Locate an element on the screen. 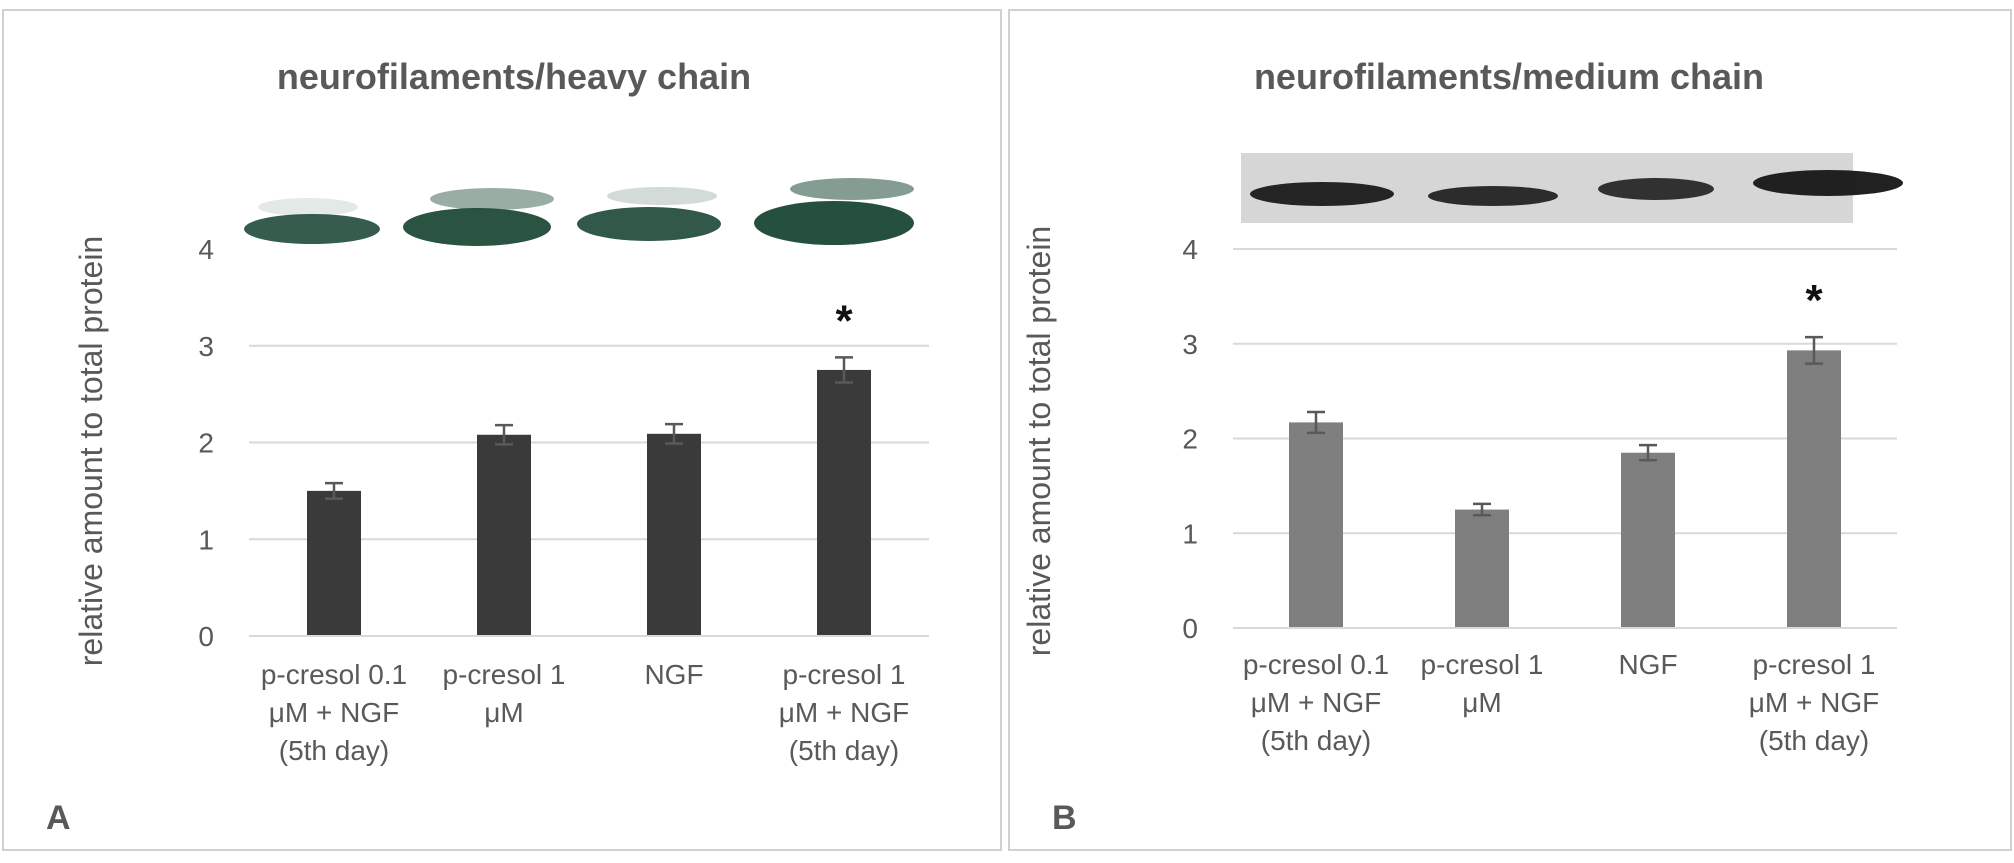 The image size is (2014, 863). chart-title: neurofilaments/medium chain is located at coordinates (1509, 76).